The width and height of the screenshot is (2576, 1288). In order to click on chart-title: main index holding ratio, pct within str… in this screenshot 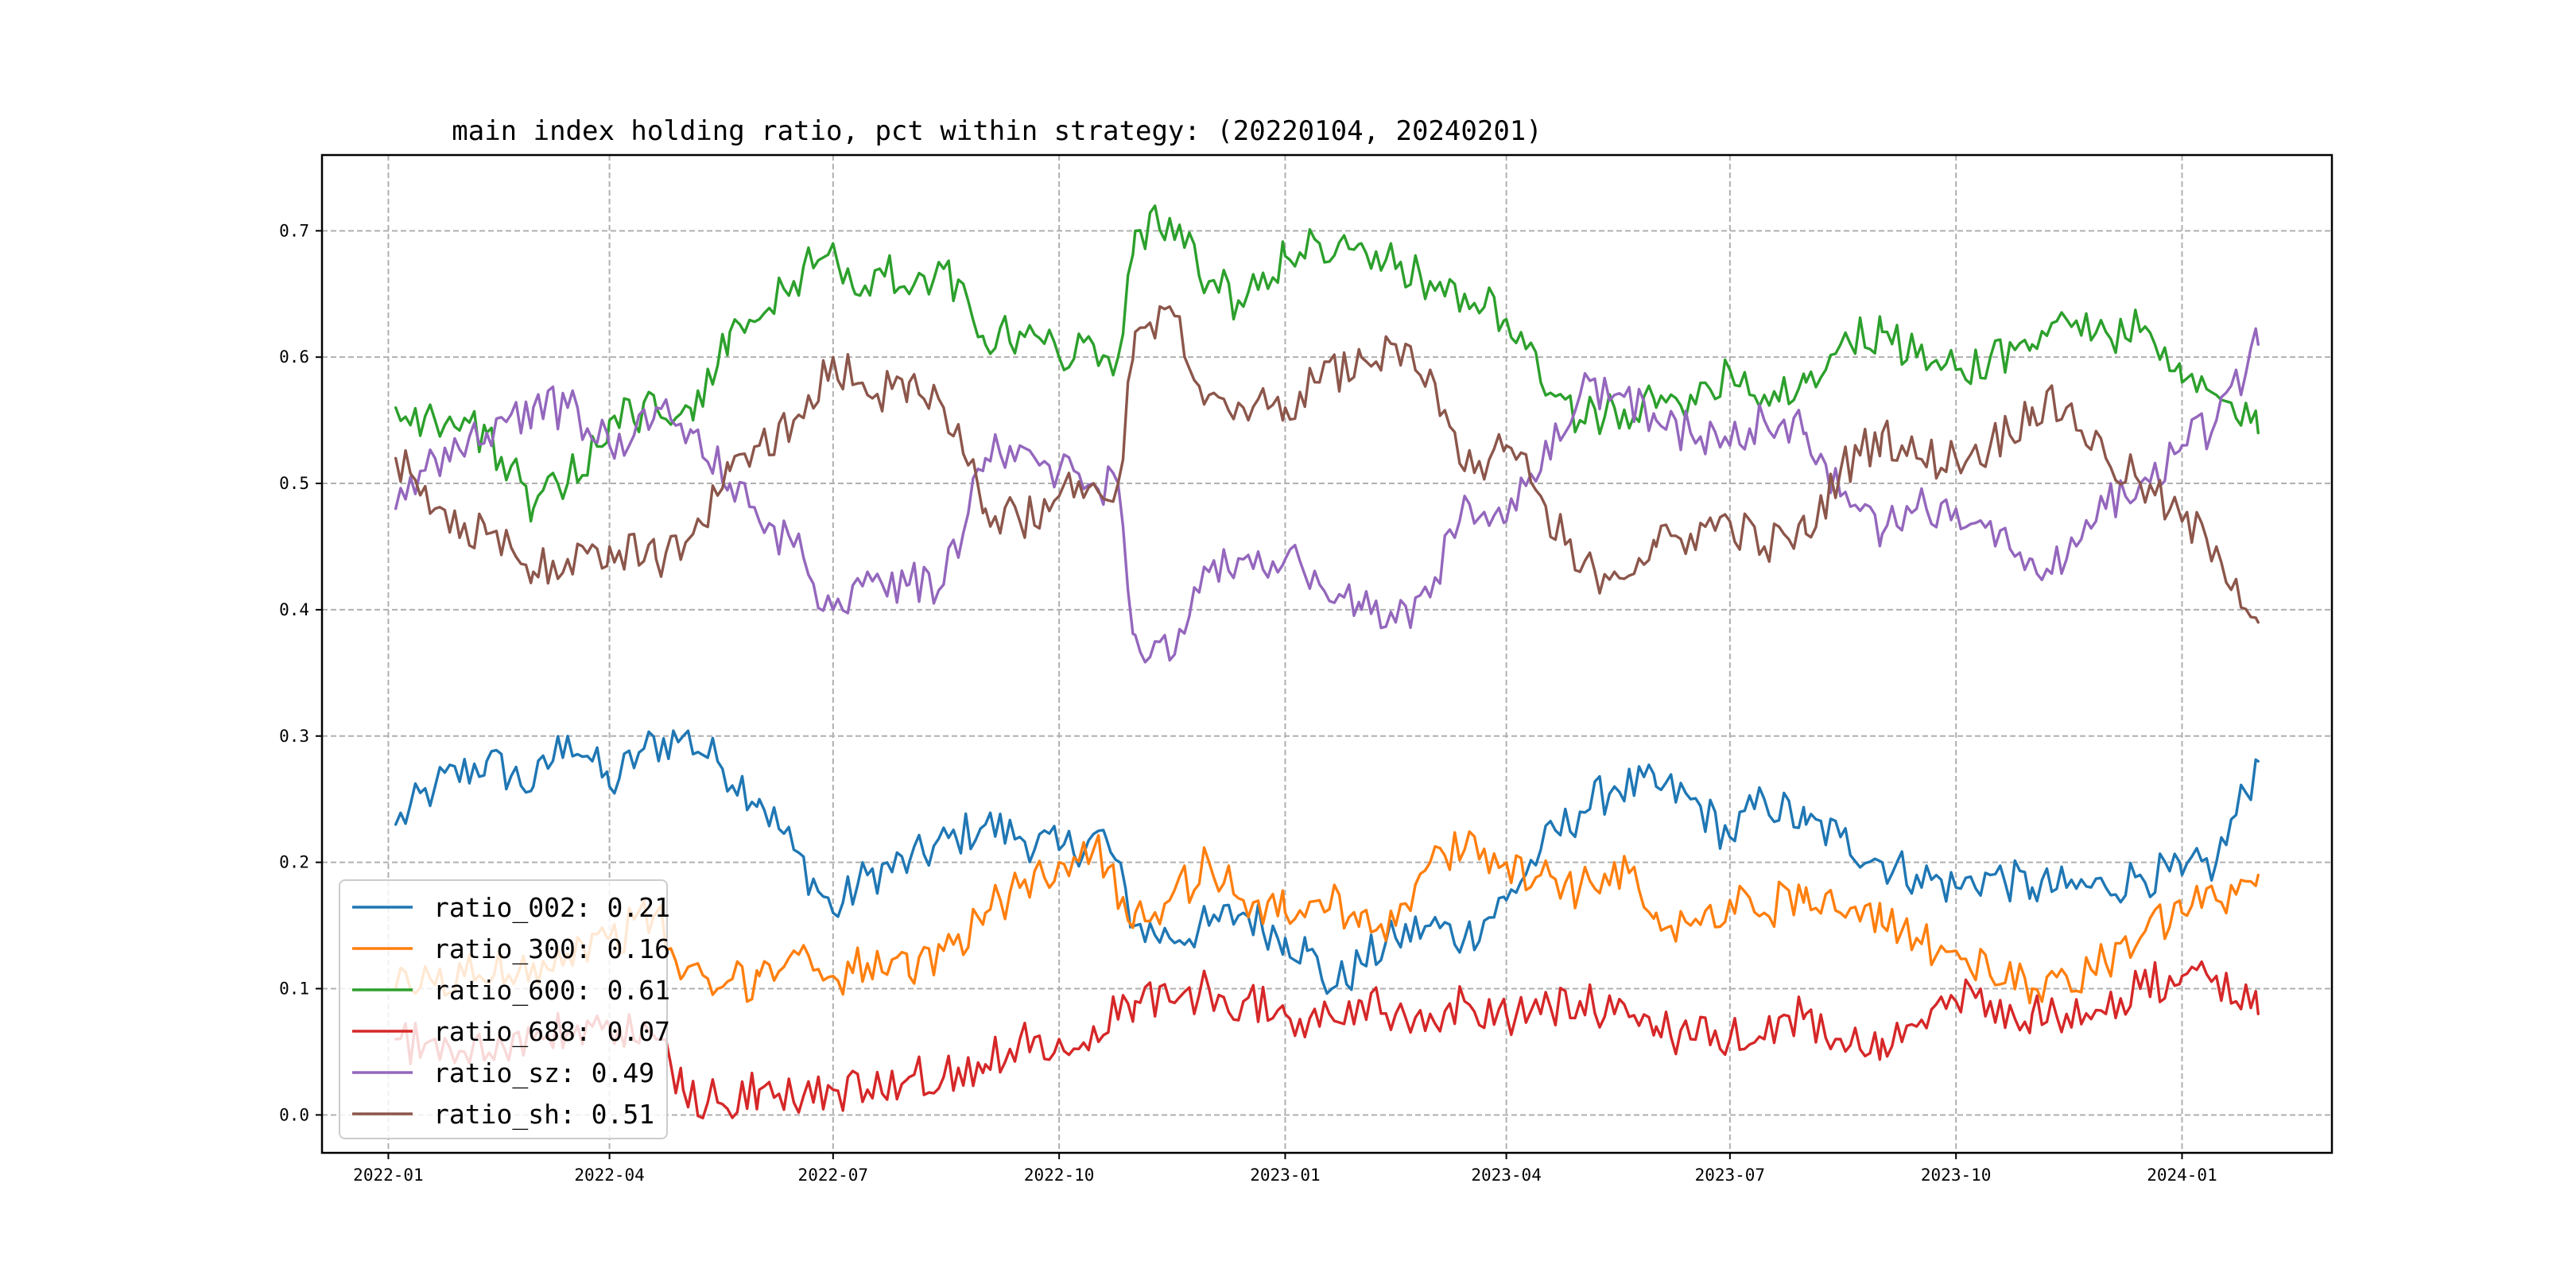, I will do `click(997, 131)`.